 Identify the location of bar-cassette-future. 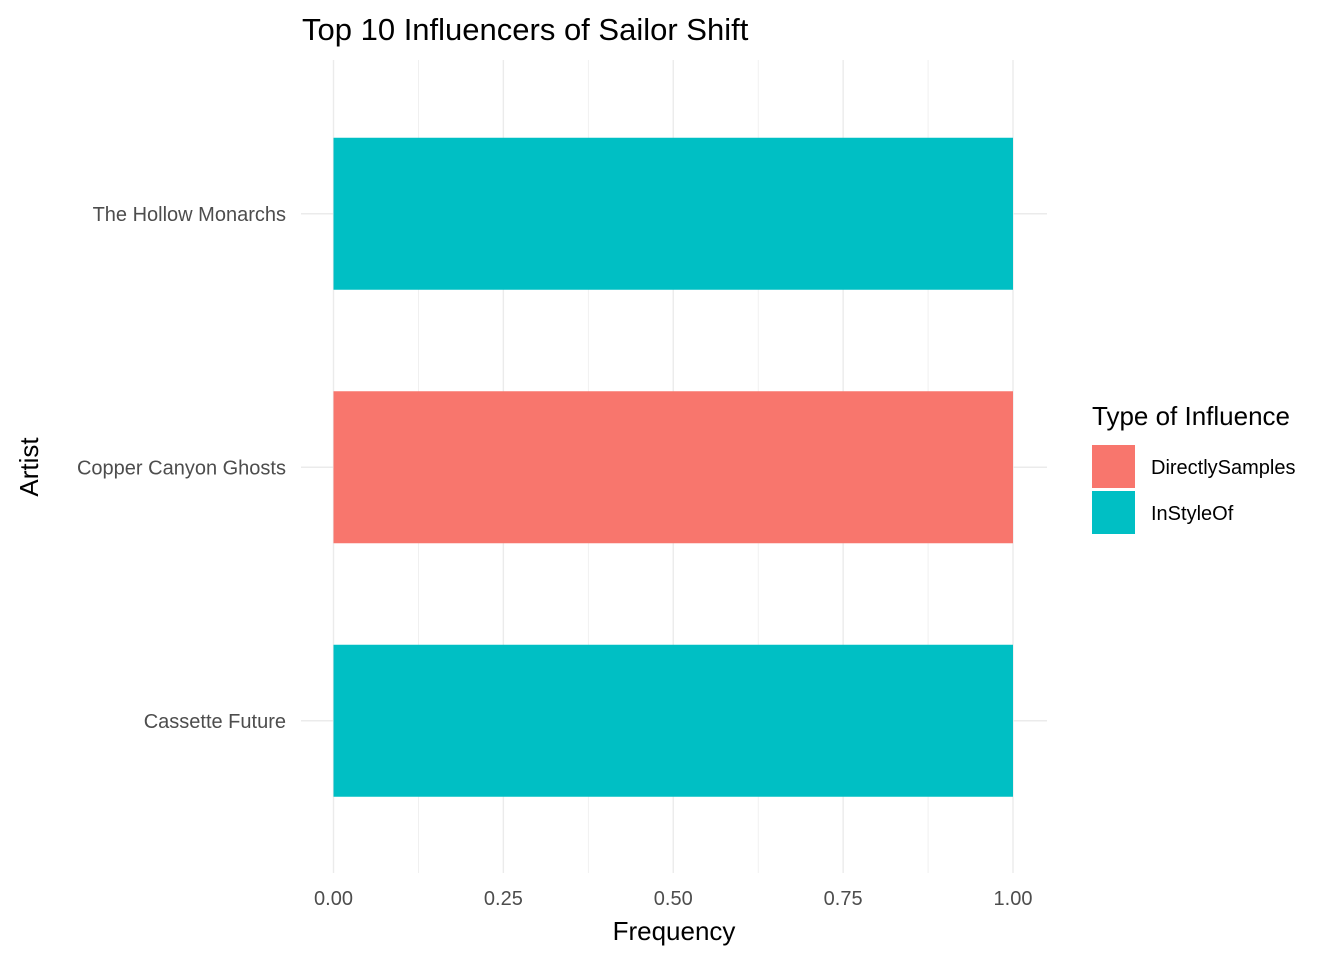
(673, 720).